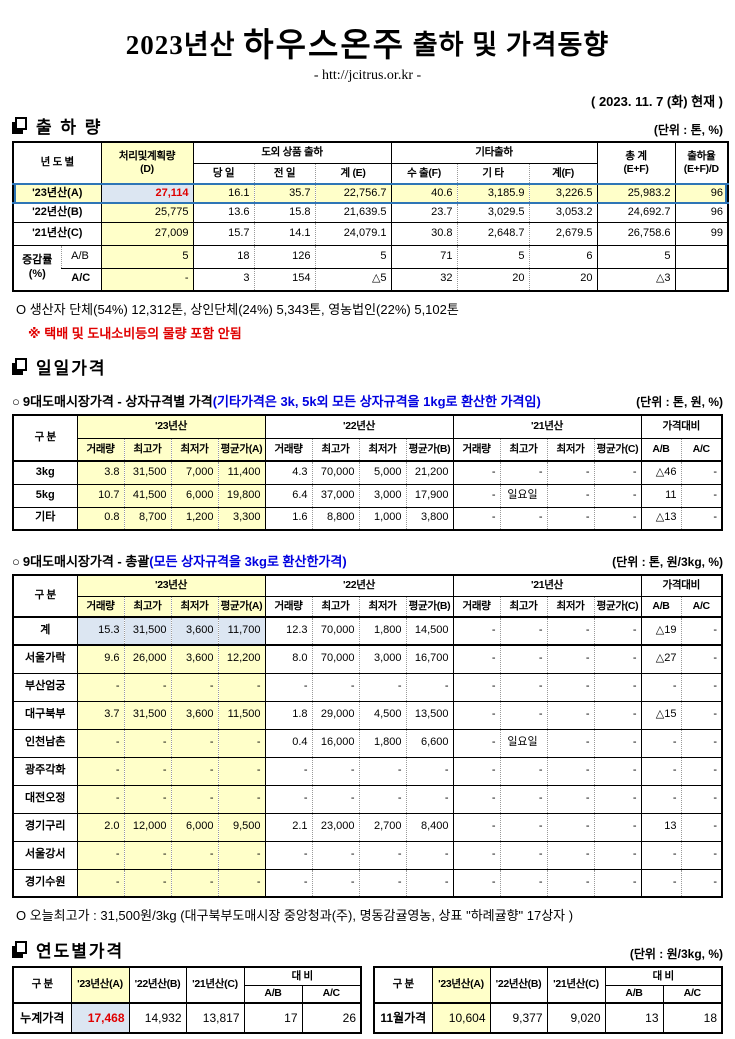  I want to click on table-cell: △19, so click(660, 631).